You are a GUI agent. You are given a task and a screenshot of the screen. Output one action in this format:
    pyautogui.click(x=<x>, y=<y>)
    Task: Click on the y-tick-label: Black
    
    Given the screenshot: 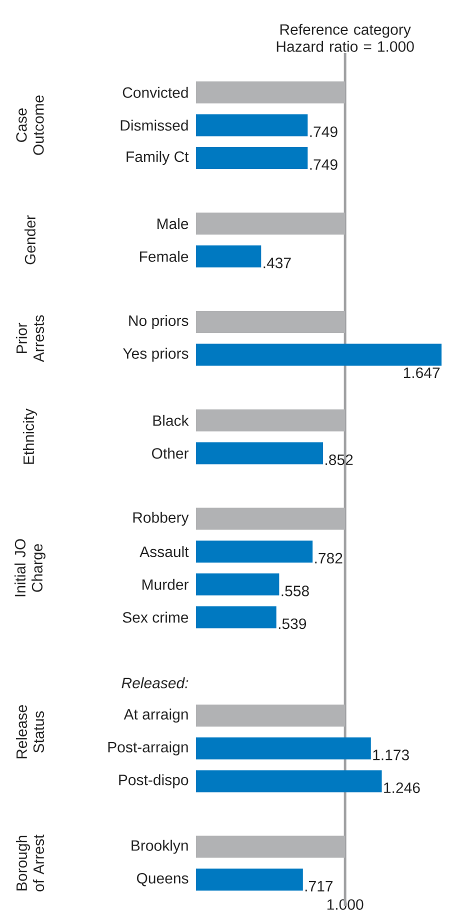 What is the action you would take?
    pyautogui.click(x=171, y=420)
    